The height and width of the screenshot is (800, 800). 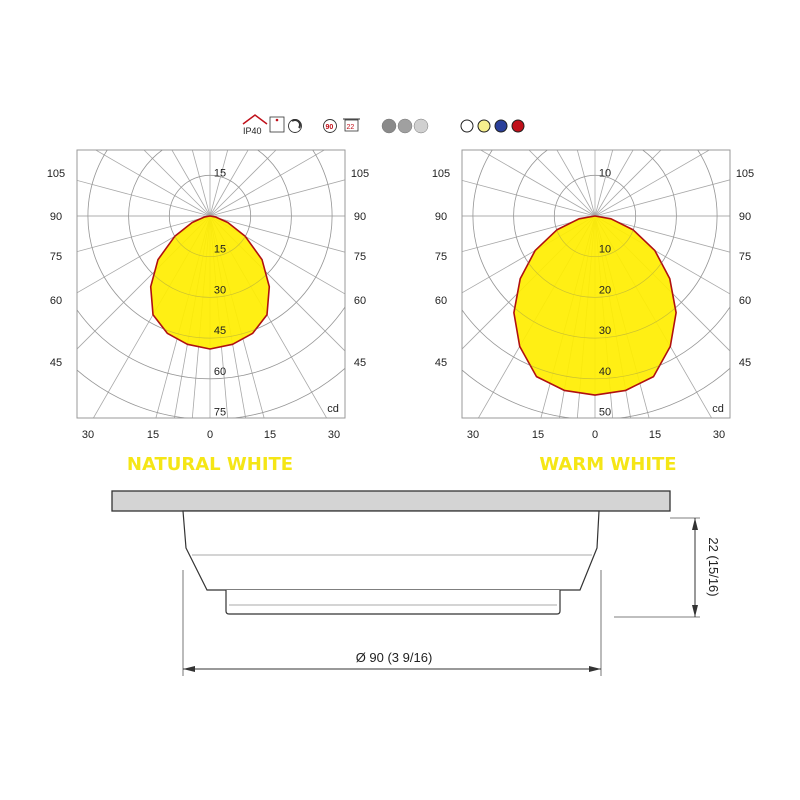 I want to click on color-options, so click(x=492, y=126).